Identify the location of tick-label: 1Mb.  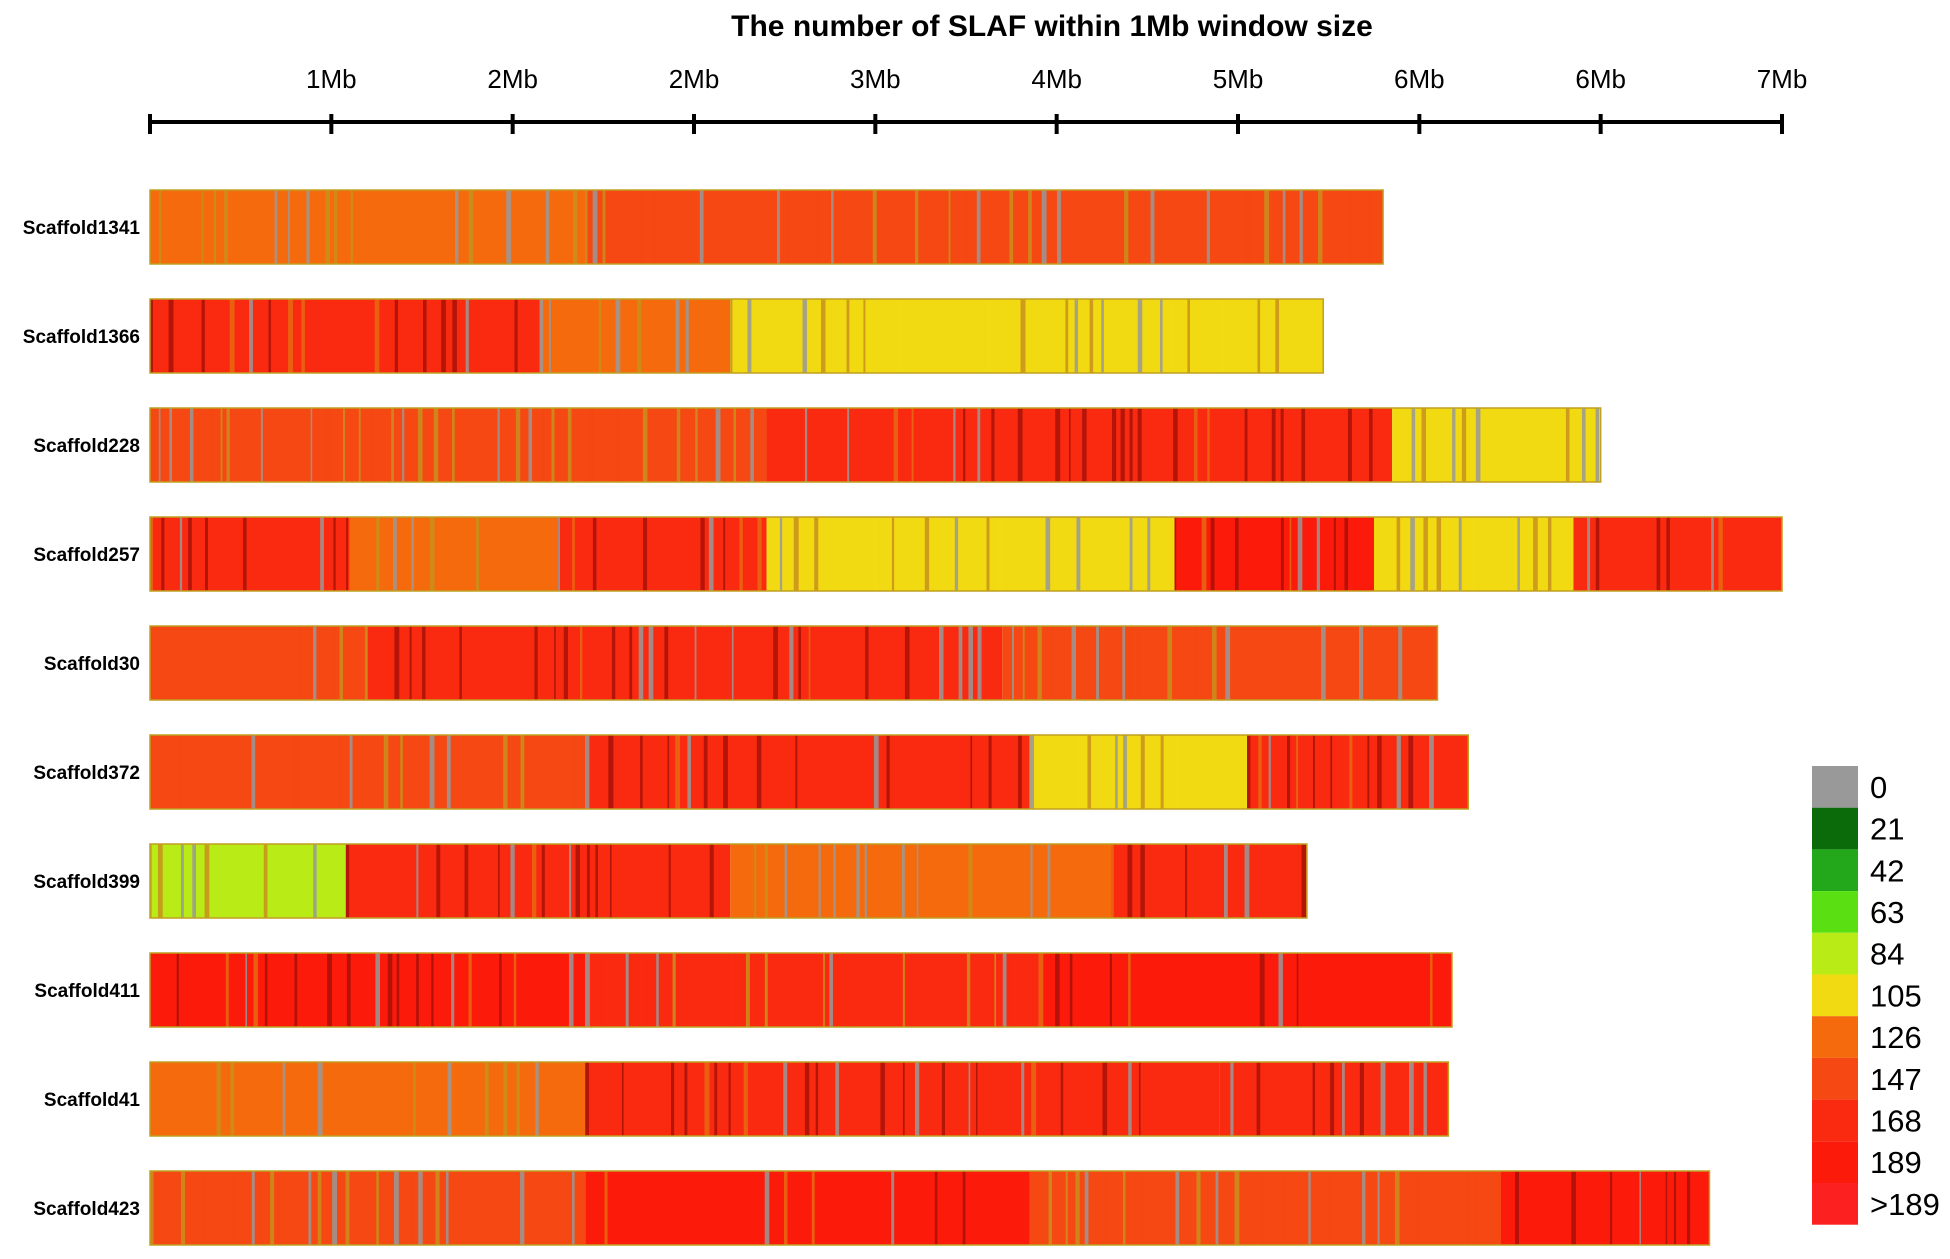
(331, 79).